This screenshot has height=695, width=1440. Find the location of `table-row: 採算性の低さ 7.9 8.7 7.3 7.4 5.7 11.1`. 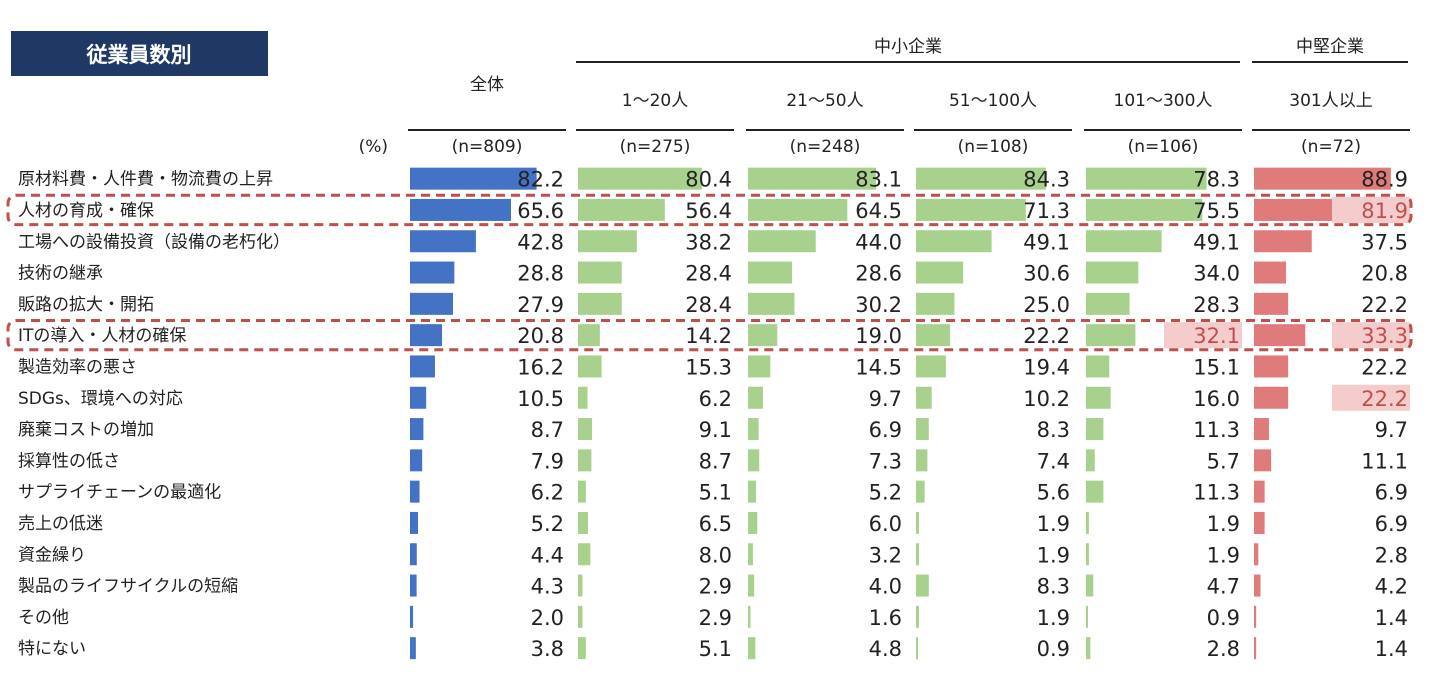

table-row: 採算性の低さ 7.9 8.7 7.3 7.4 5.7 11.1 is located at coordinates (713, 461).